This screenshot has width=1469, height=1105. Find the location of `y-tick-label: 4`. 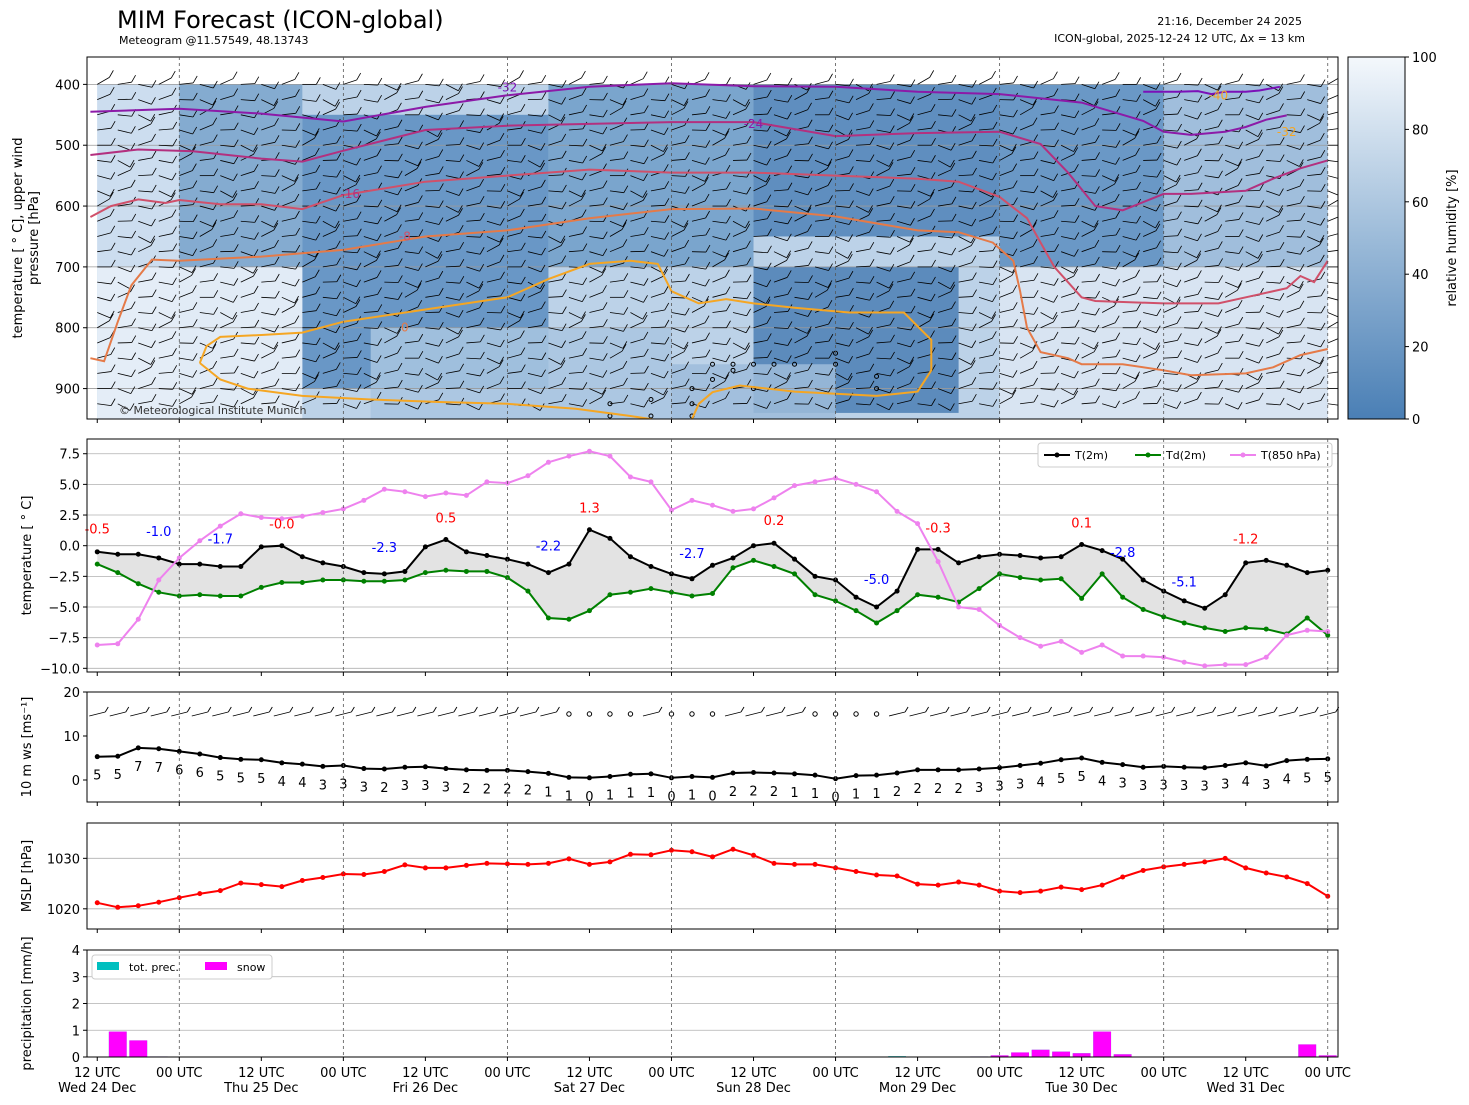

y-tick-label: 4 is located at coordinates (76, 951).